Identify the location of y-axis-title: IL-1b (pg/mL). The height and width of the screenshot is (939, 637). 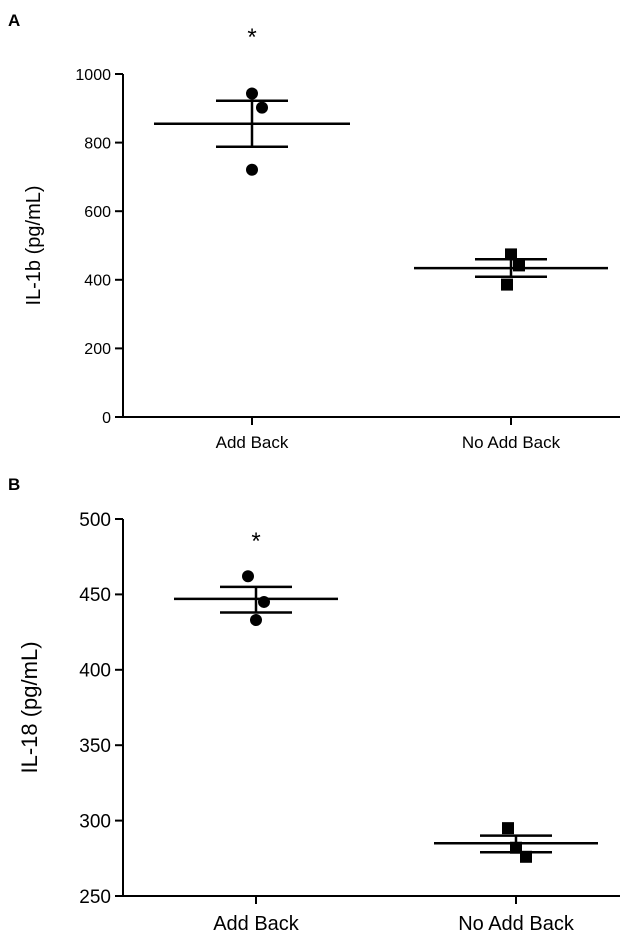
(34, 245).